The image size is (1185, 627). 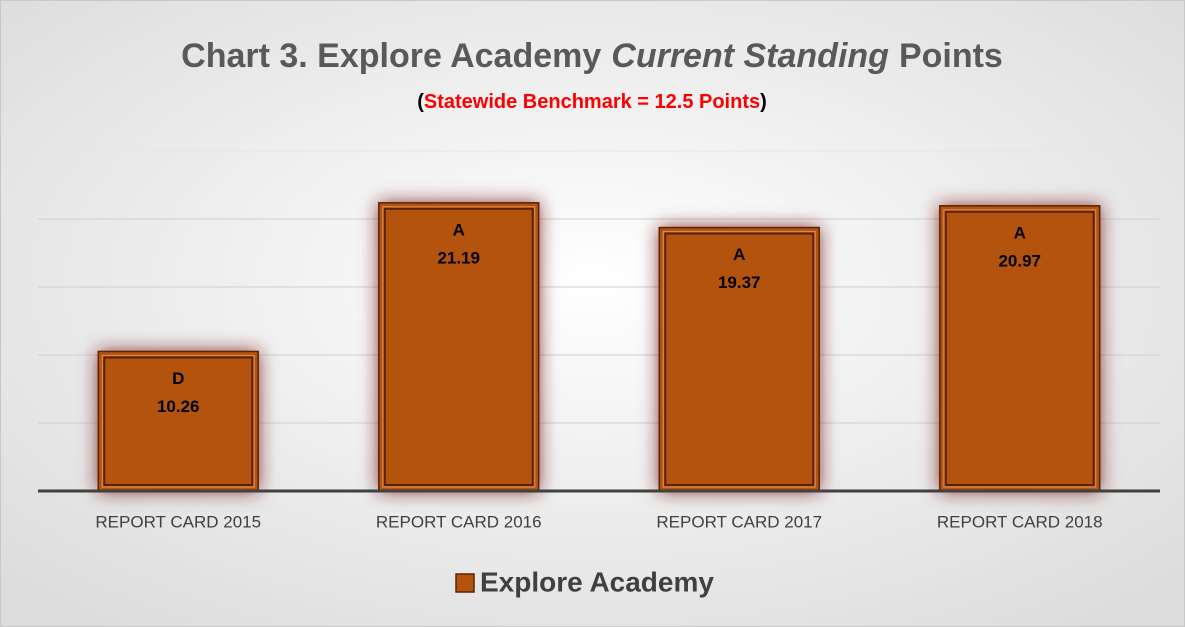 I want to click on data-label: 20.97, so click(x=1019, y=260).